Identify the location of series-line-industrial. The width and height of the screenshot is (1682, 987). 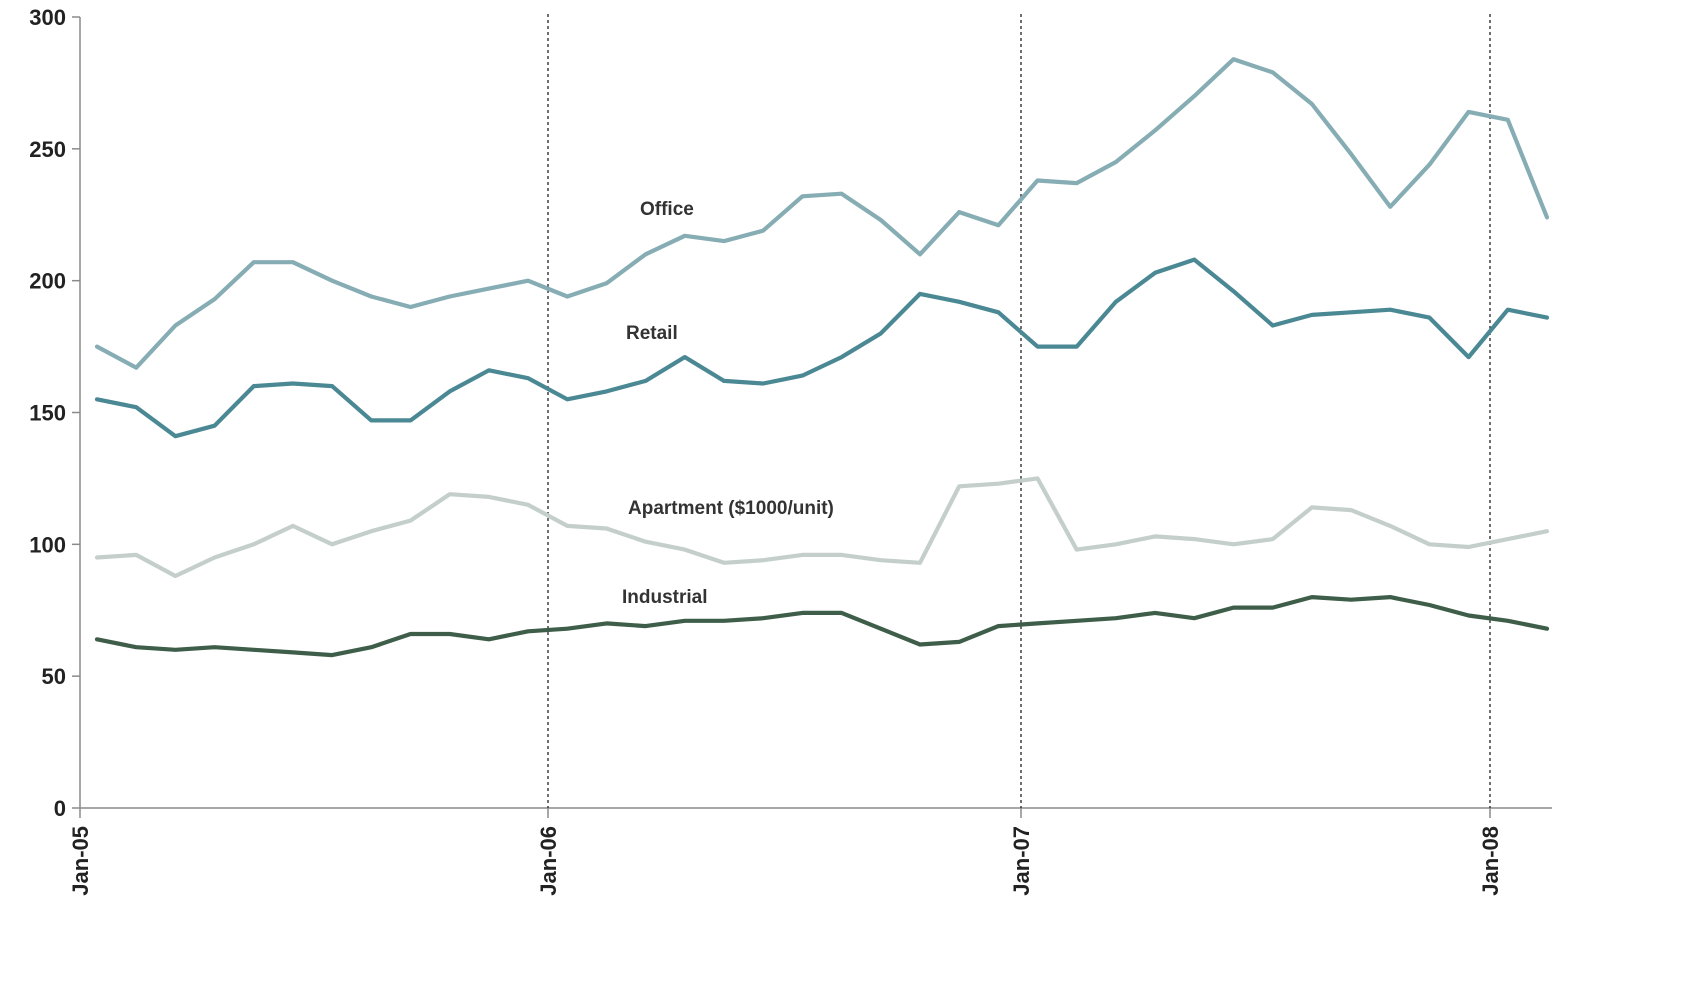
(822, 626).